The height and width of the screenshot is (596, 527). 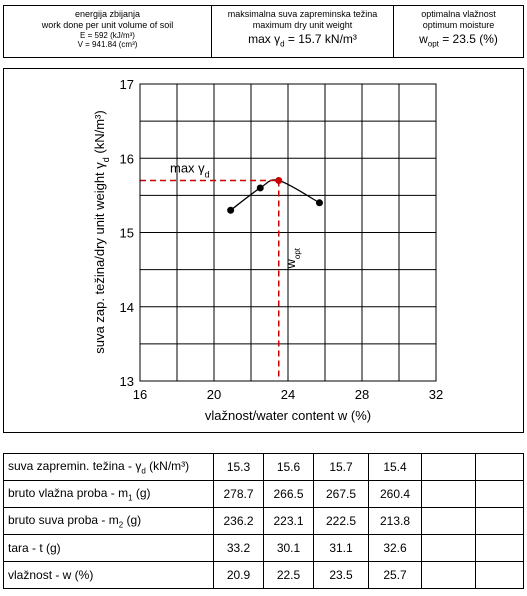 What do you see at coordinates (107, 14) in the screenshot?
I see `text: energija zbijanja` at bounding box center [107, 14].